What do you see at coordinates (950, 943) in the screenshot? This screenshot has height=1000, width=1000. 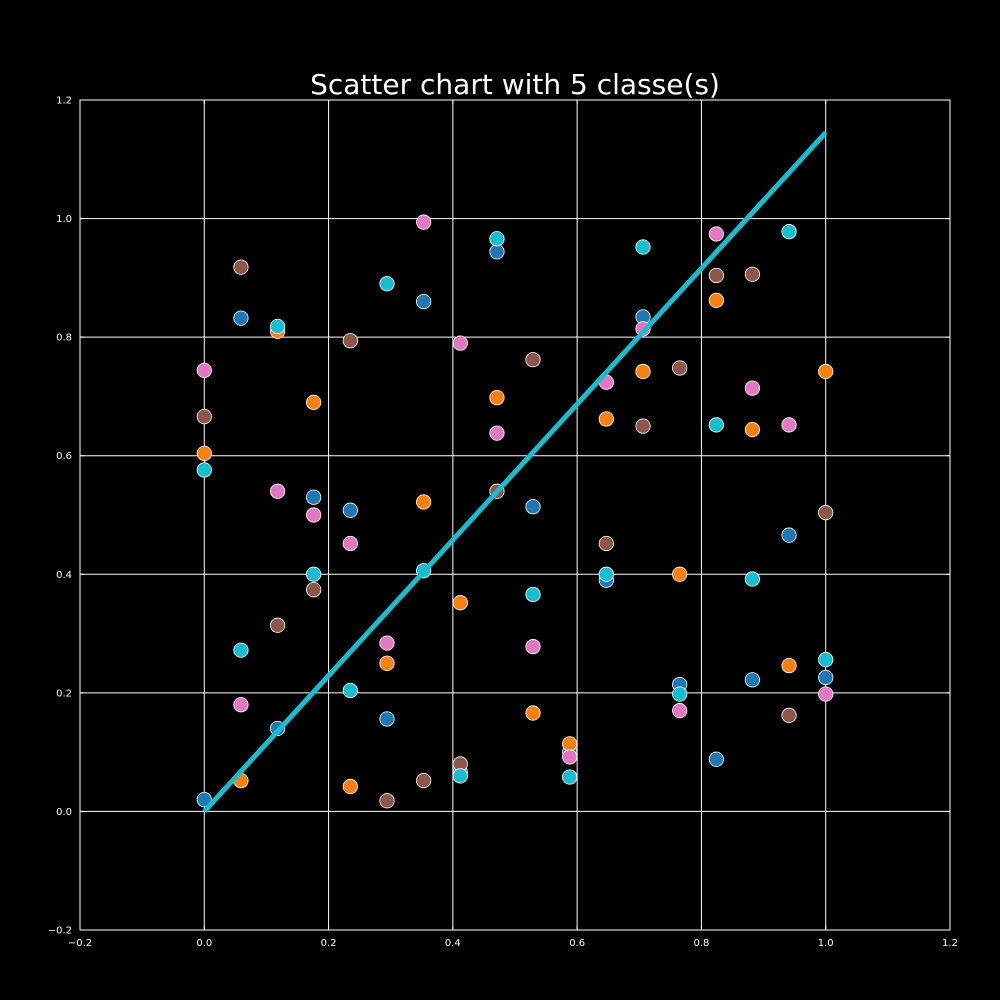 I see `x-tick-label: 1.2` at bounding box center [950, 943].